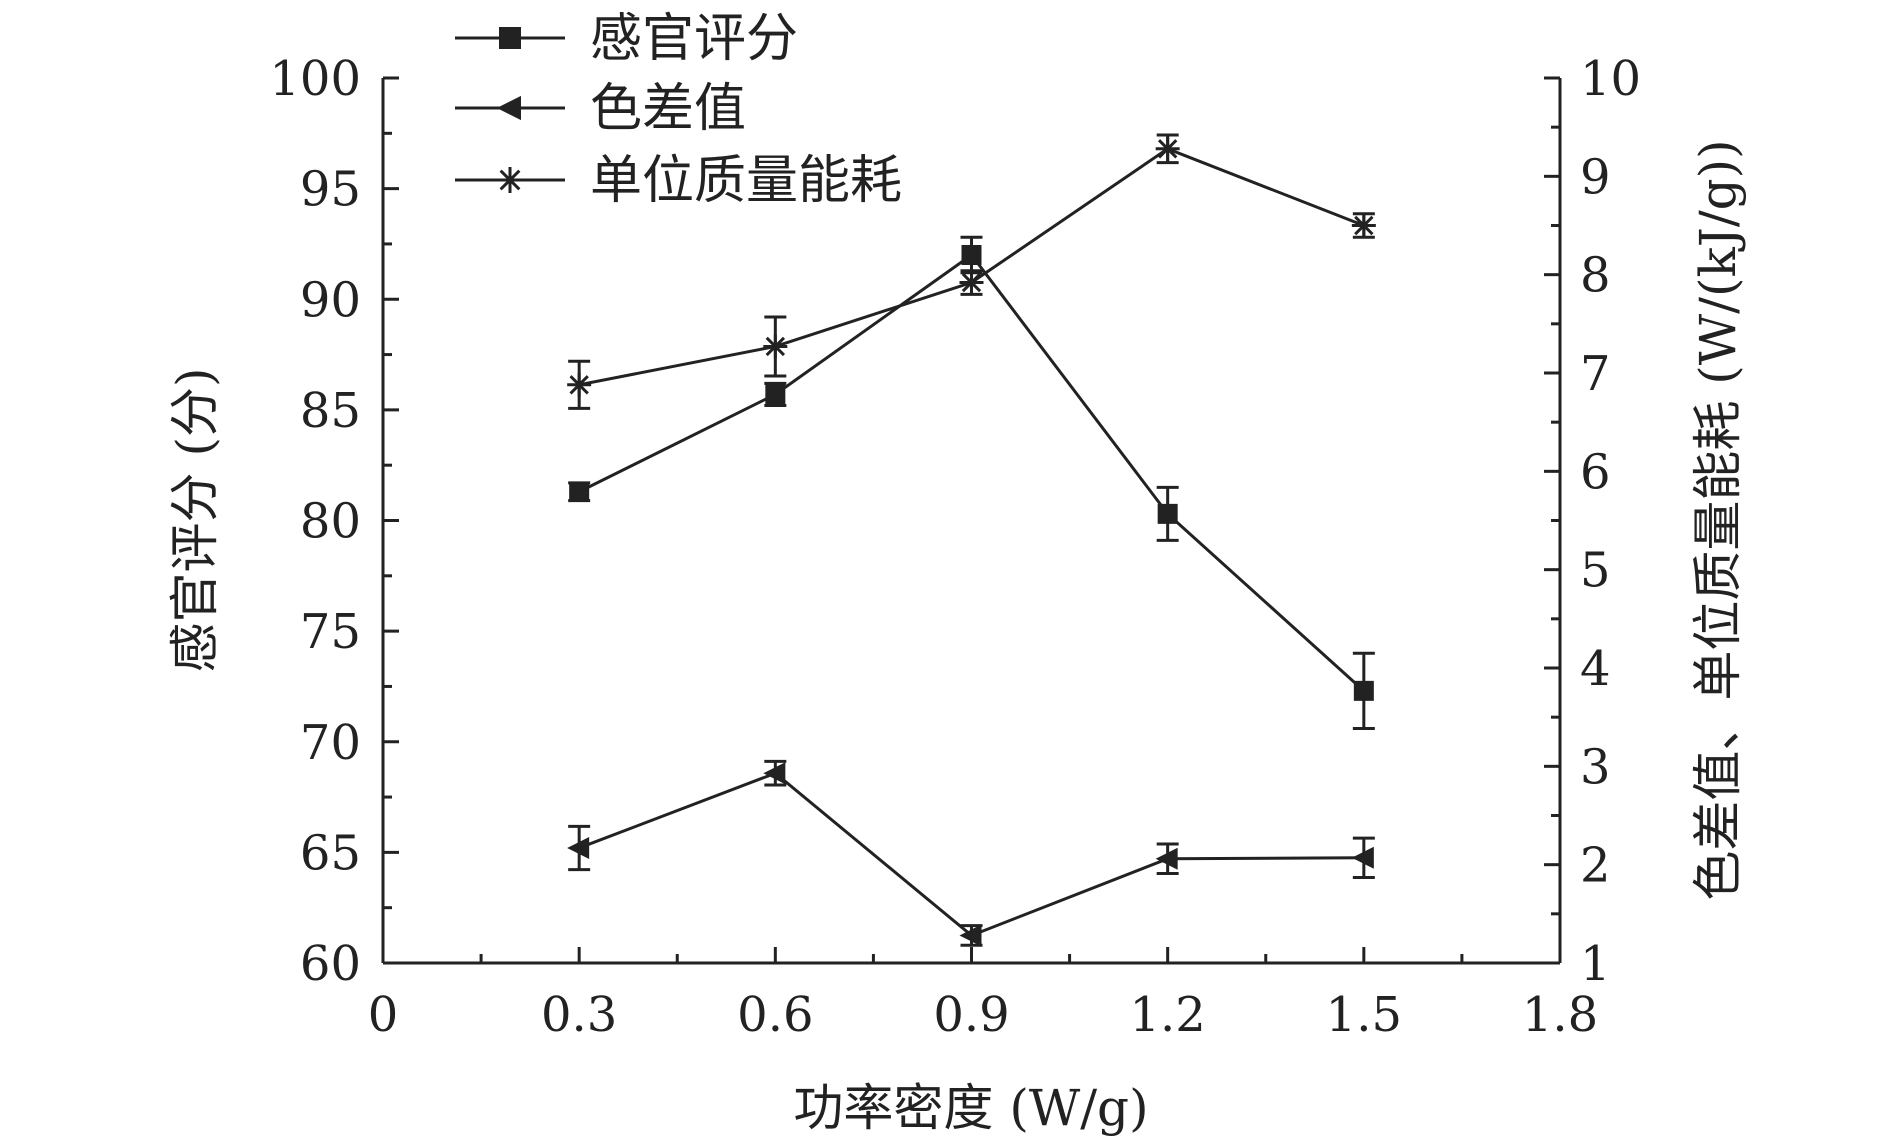 Image resolution: width=1890 pixels, height=1137 pixels. I want to click on series-triangle-left, so click(971, 853).